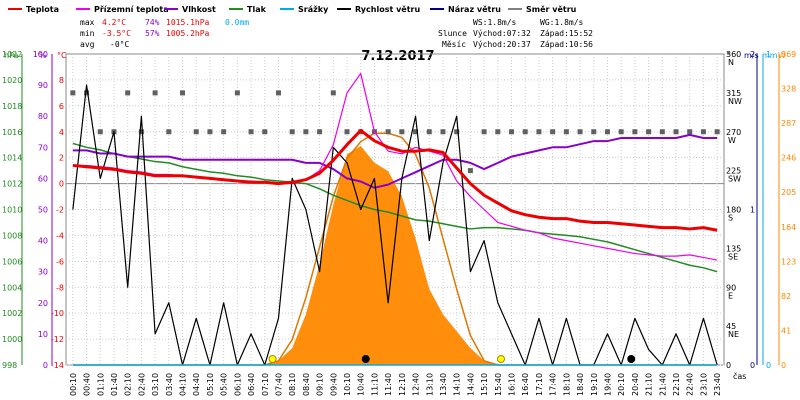 The width and height of the screenshot is (800, 400). What do you see at coordinates (183, 384) in the screenshot?
I see `x-tick-label: 04:10` at bounding box center [183, 384].